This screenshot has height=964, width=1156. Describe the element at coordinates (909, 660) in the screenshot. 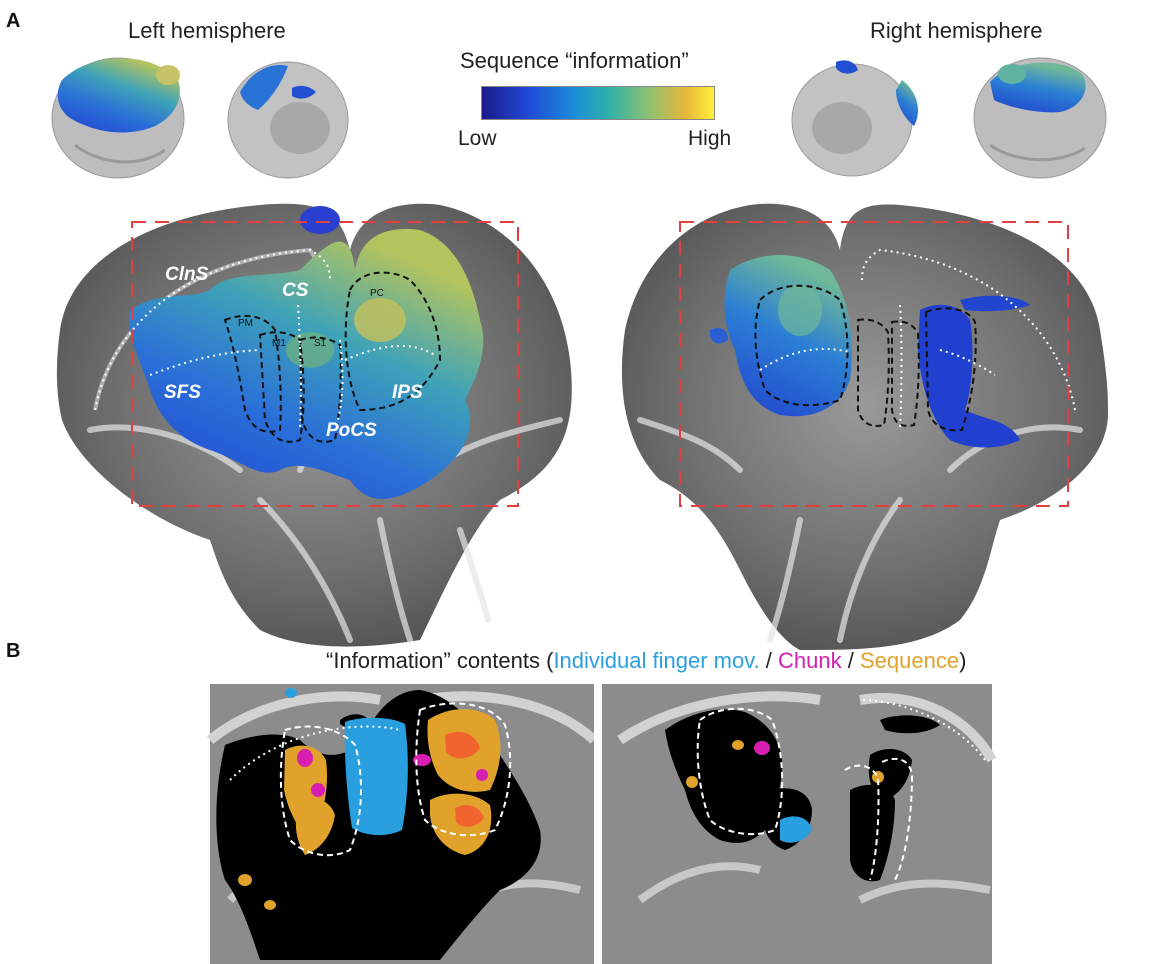

I see `legend-sequence: Sequence` at that location.